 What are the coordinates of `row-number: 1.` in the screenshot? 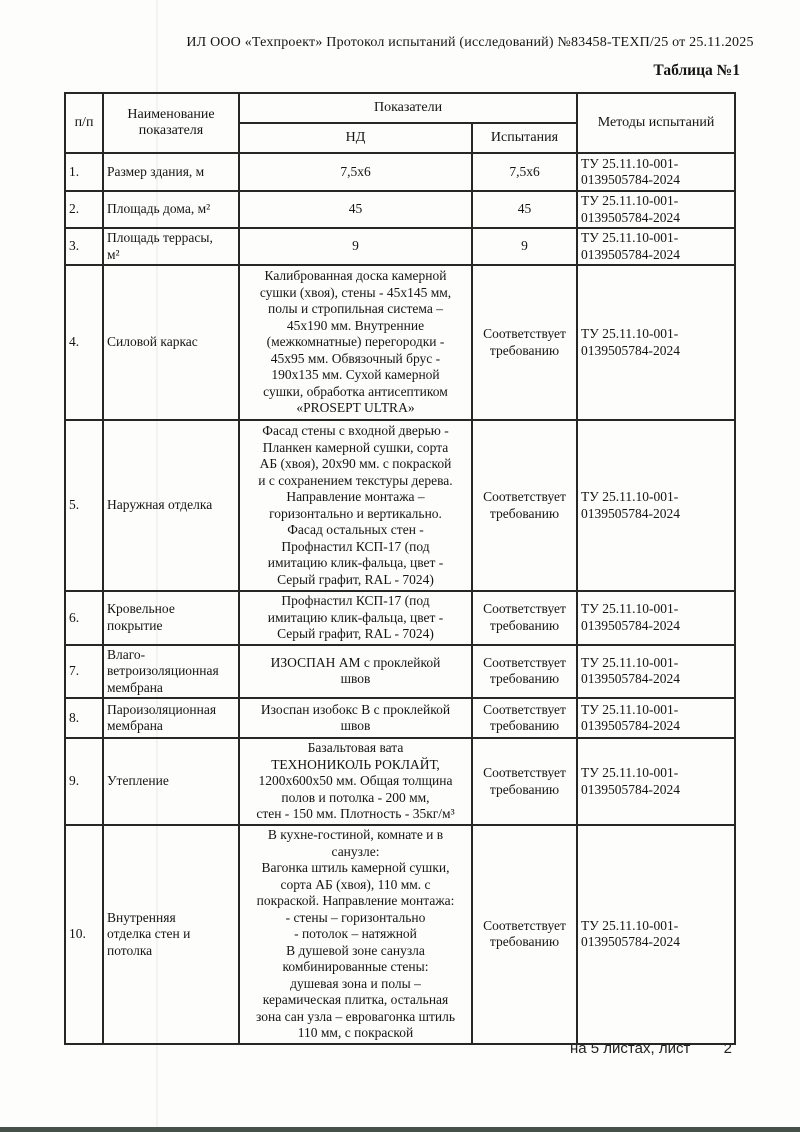 It's located at (84, 172).